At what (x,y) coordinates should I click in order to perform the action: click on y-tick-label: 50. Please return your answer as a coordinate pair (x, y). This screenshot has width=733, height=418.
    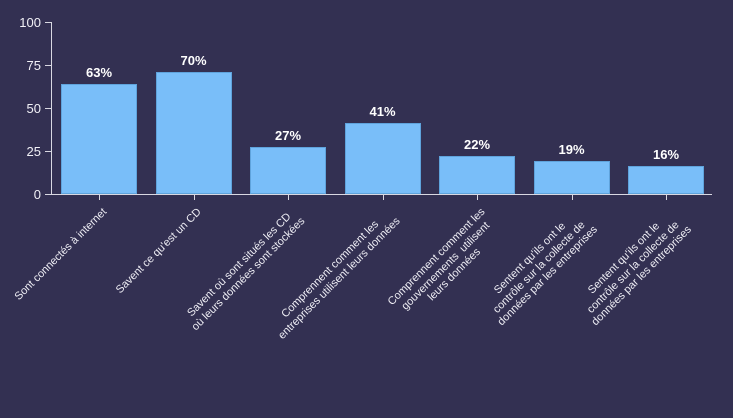
    Looking at the image, I should click on (33, 108).